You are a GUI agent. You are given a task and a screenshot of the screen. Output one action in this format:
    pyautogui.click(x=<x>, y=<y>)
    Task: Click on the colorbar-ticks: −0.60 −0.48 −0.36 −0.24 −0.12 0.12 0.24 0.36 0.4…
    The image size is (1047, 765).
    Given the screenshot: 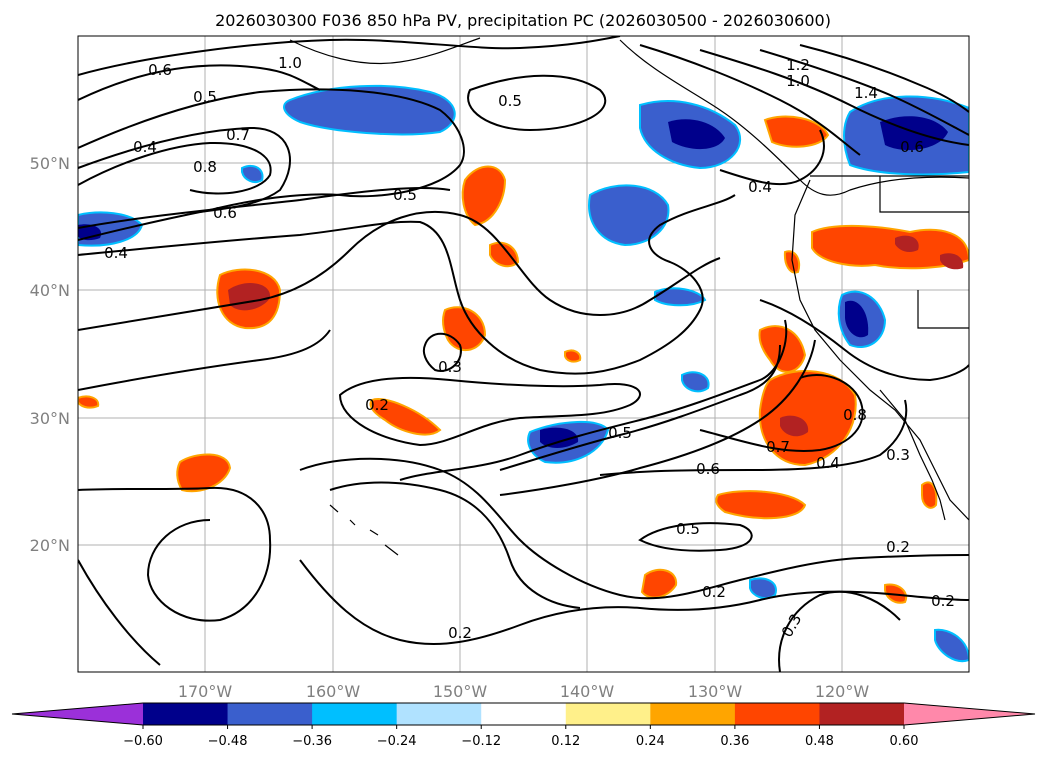 What is the action you would take?
    pyautogui.click(x=520, y=737)
    